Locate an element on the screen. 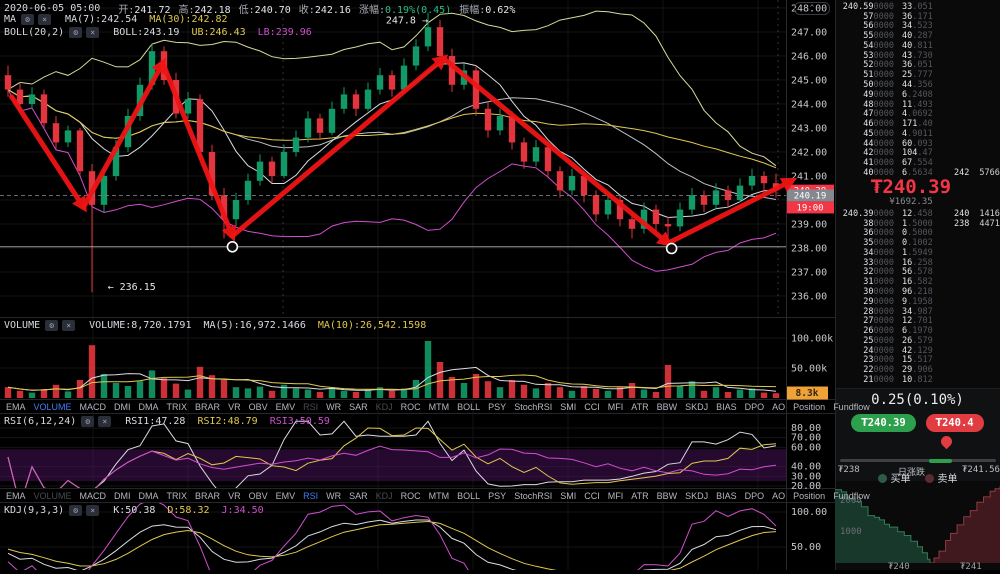 The width and height of the screenshot is (1000, 574). ask-row: 460000 171.40 is located at coordinates (898, 124).